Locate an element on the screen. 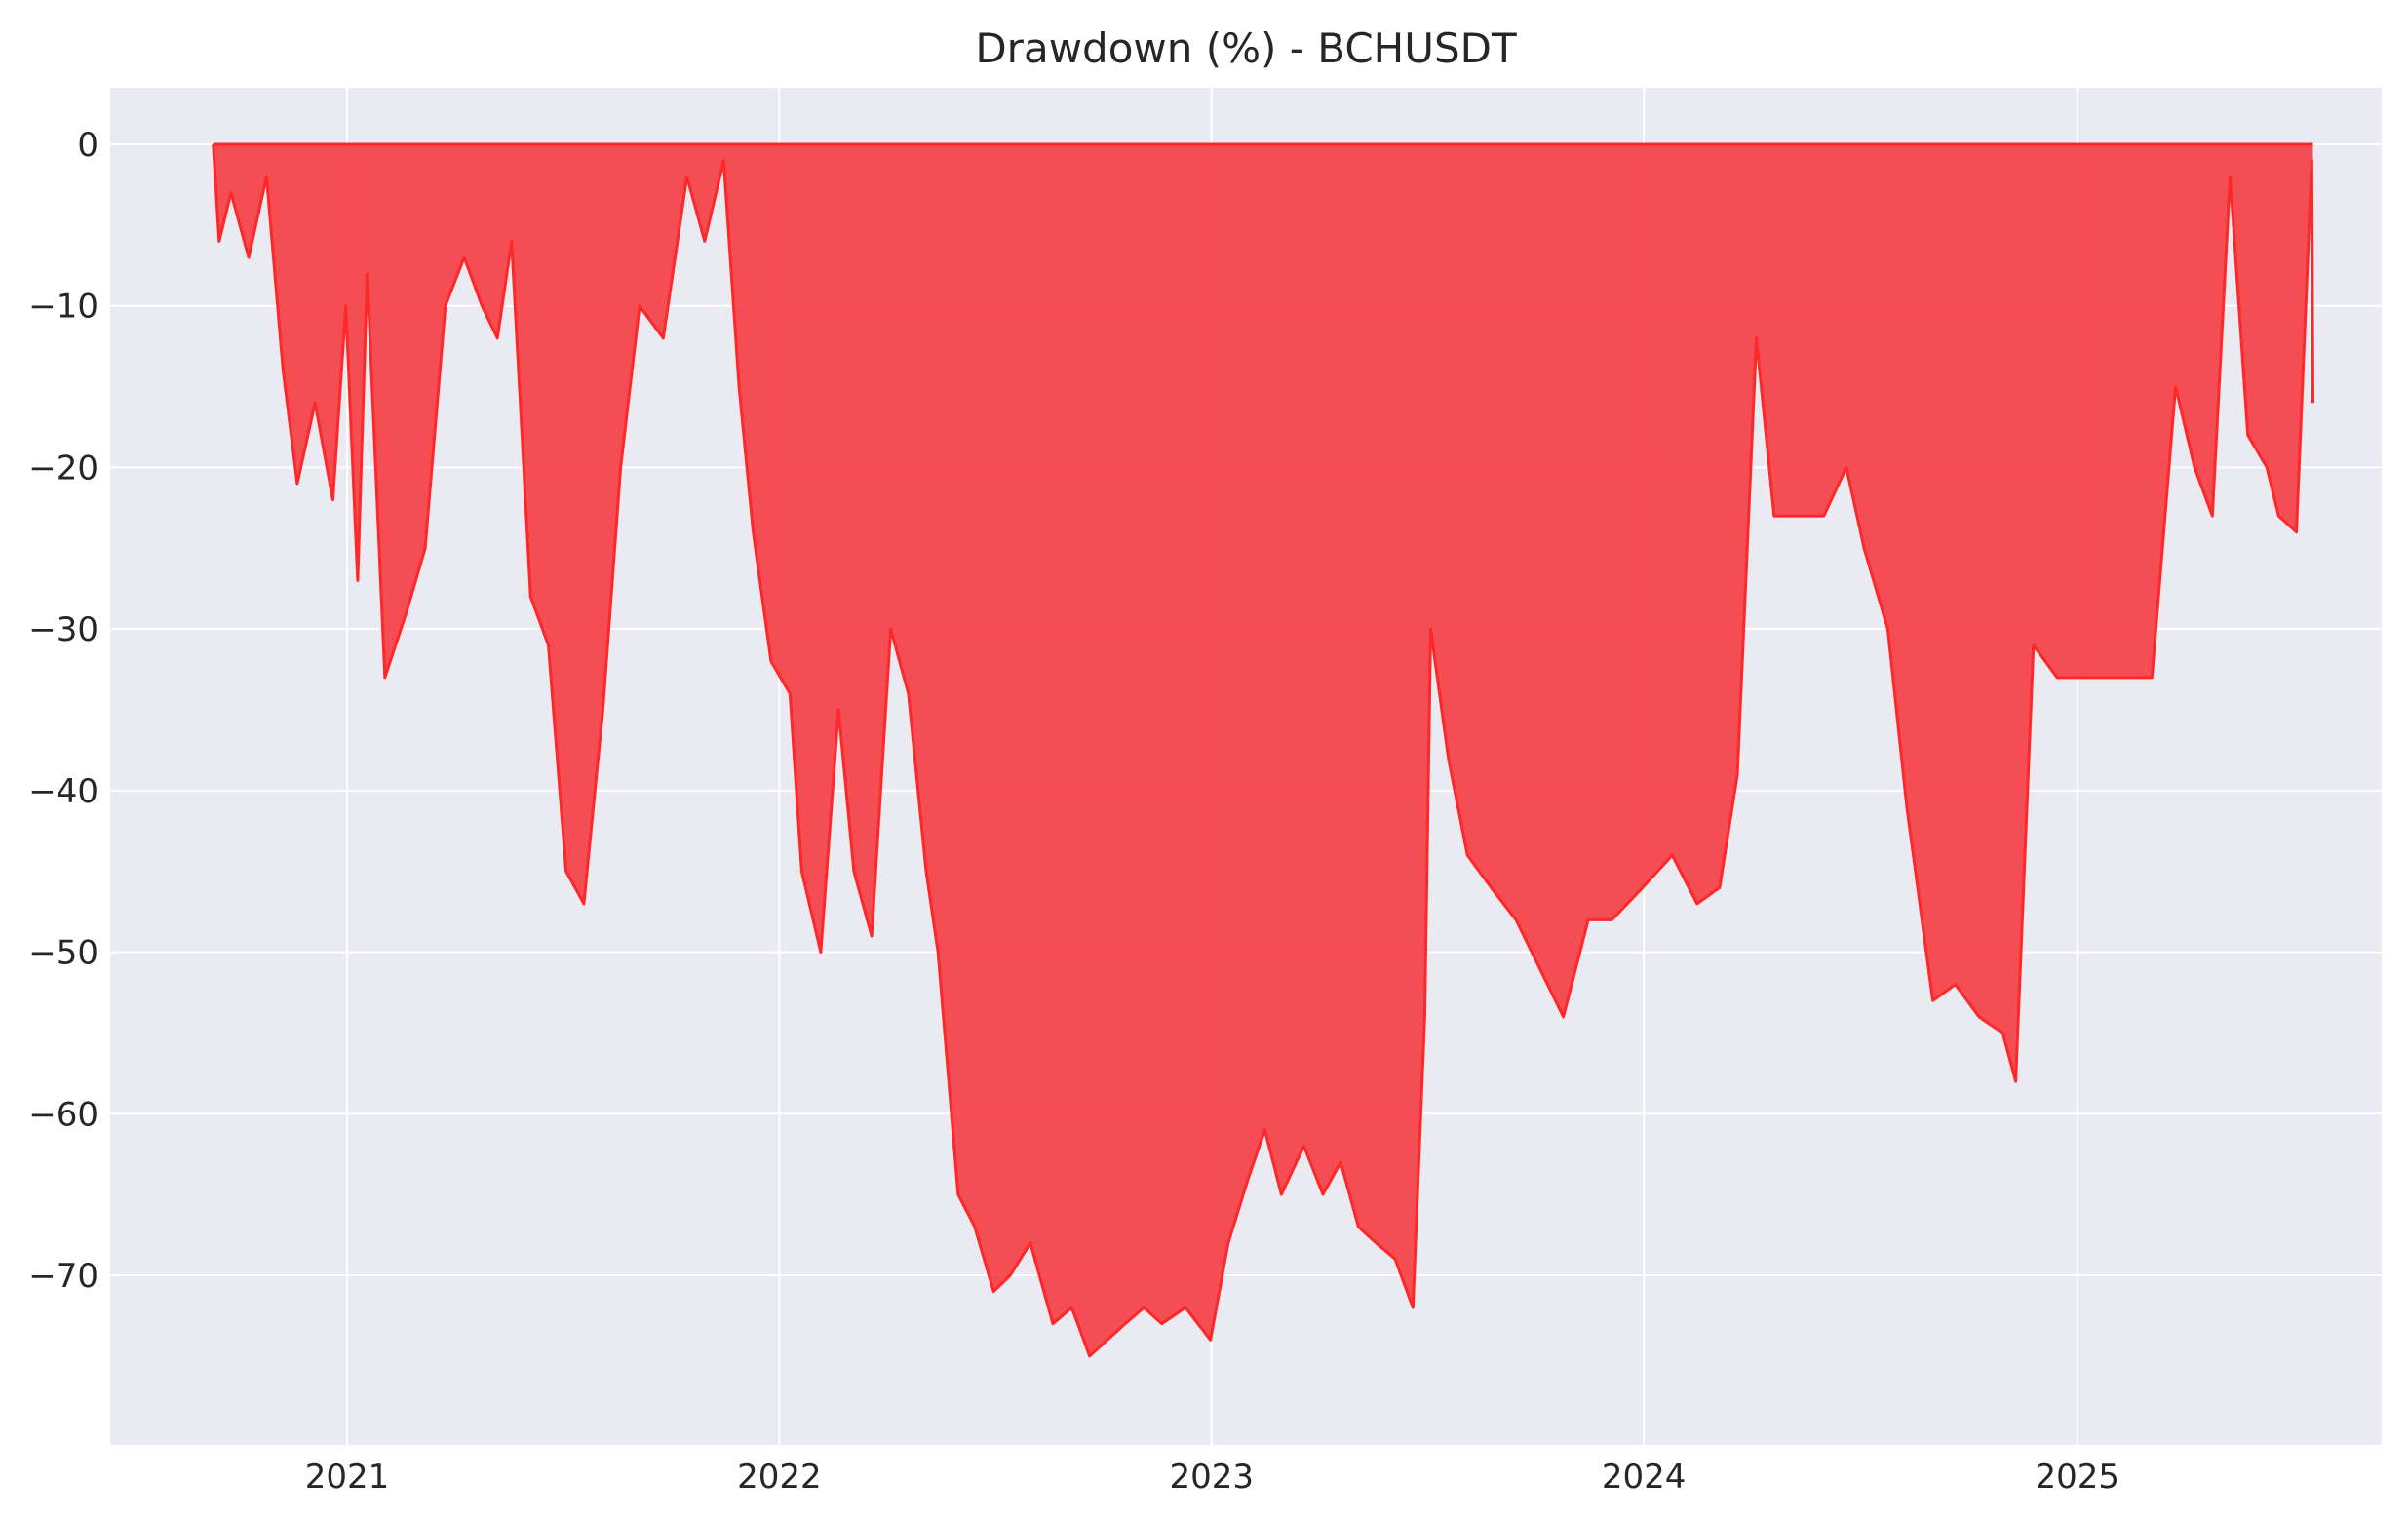 The image size is (2408, 1521). y-tick-label: −40 is located at coordinates (63, 791).